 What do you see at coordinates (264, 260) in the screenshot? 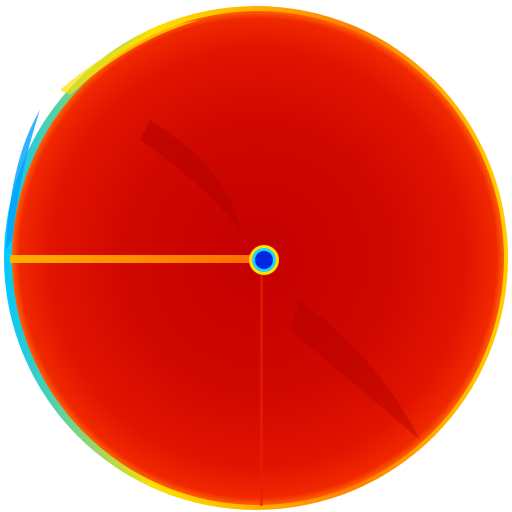
I see `center-dot` at bounding box center [264, 260].